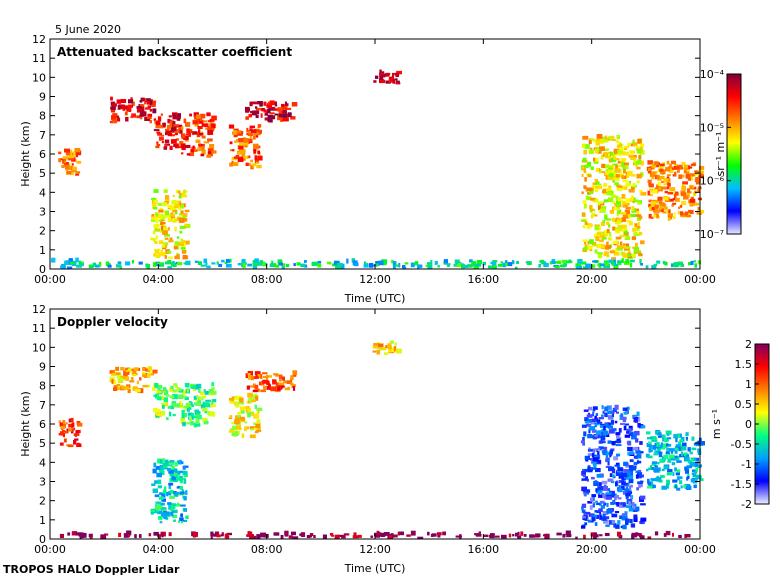 The image size is (780, 580). What do you see at coordinates (267, 549) in the screenshot?
I see `x-tick-label: 08:00` at bounding box center [267, 549].